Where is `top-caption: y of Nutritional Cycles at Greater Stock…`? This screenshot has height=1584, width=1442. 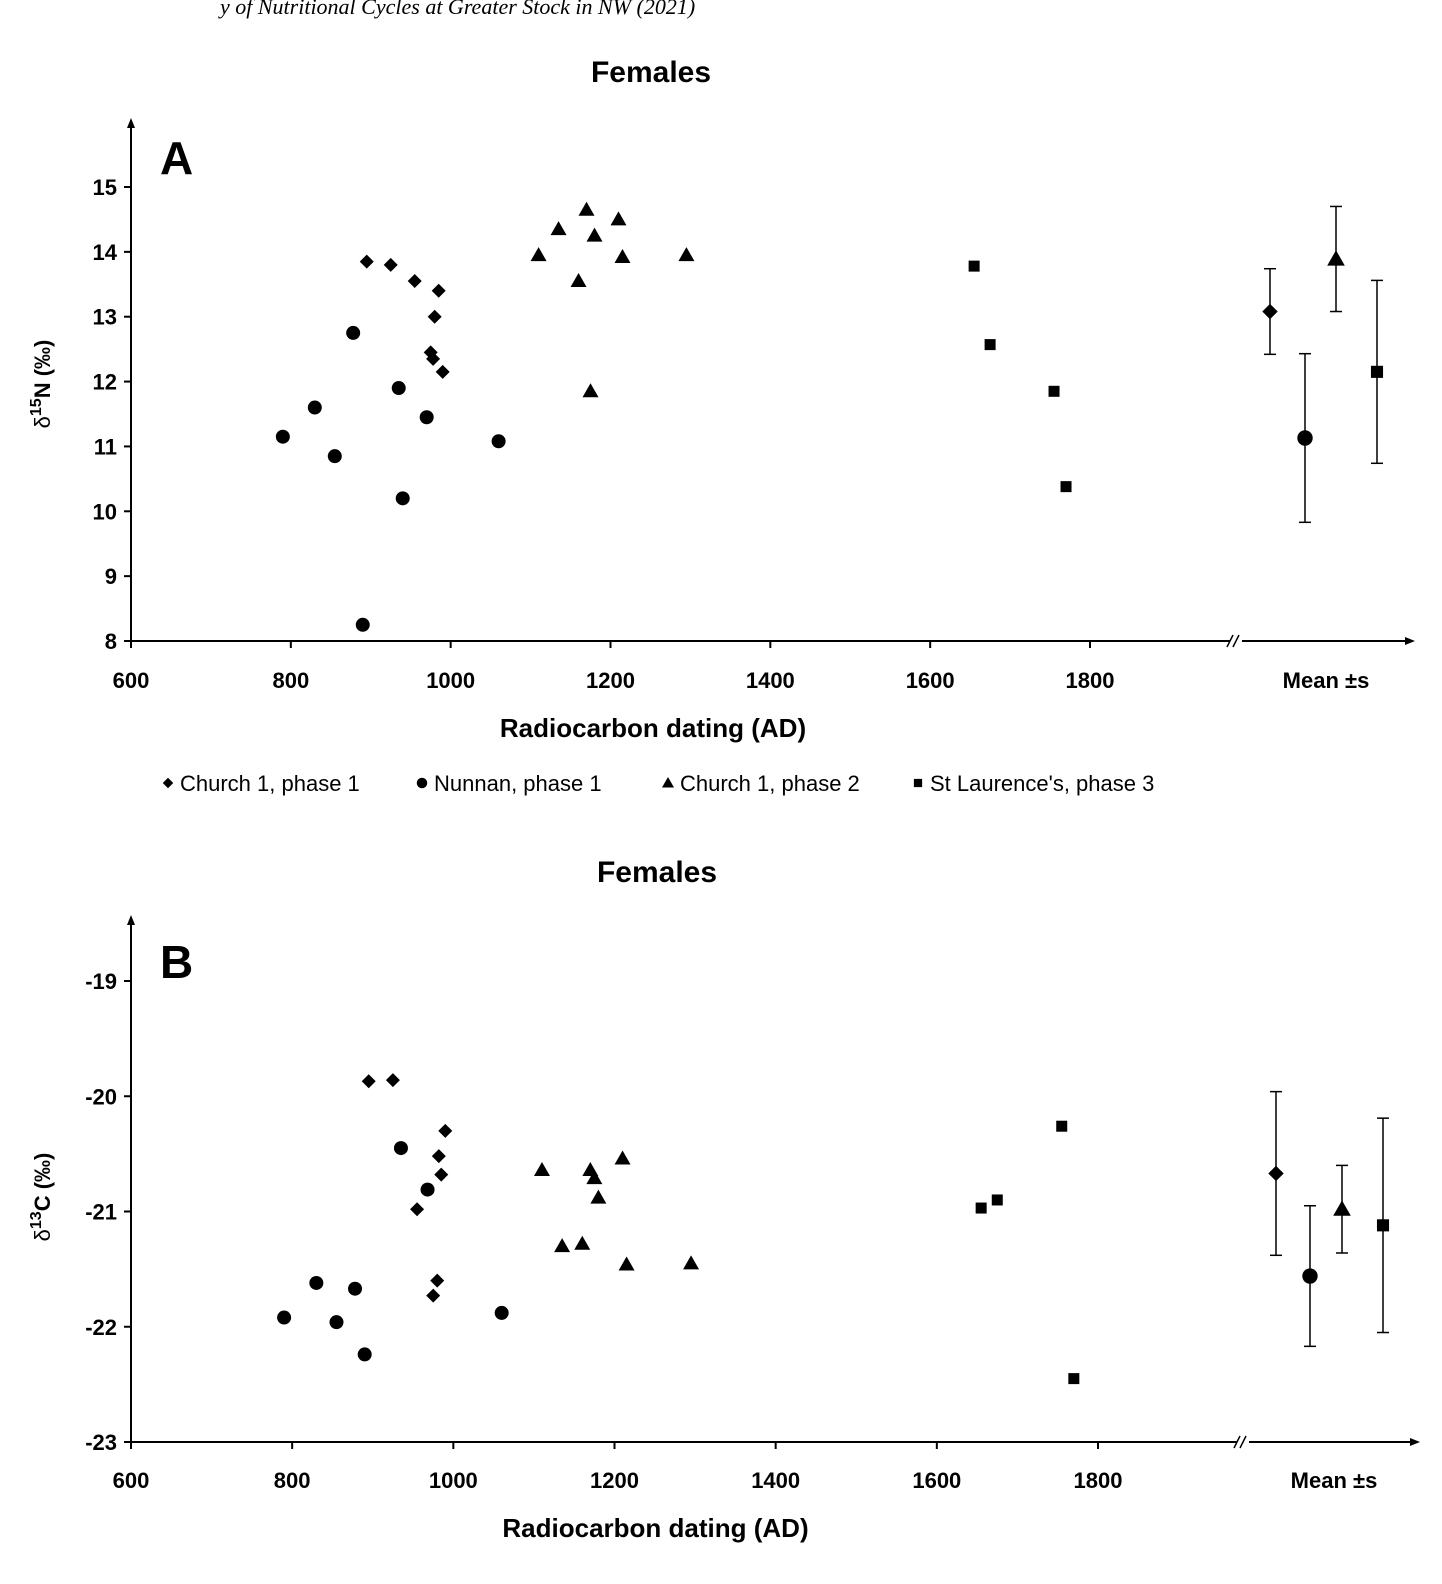 top-caption: y of Nutritional Cycles at Greater Stock… is located at coordinates (456, 9).